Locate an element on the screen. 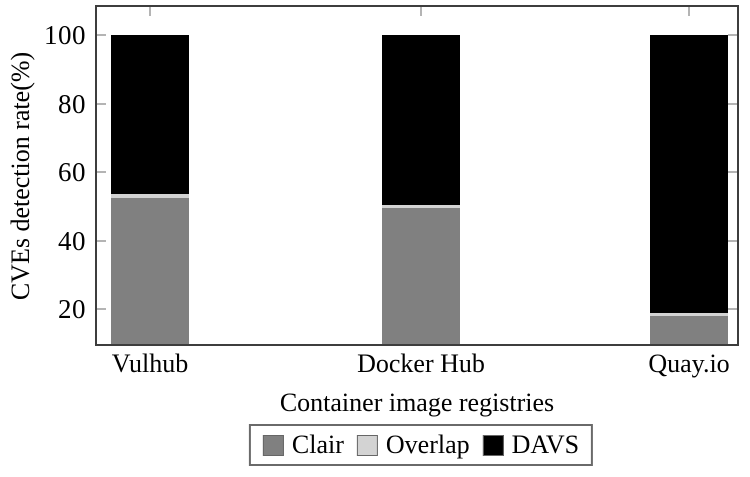 Image resolution: width=750 pixels, height=477 pixels. legend-swatch-clair is located at coordinates (273, 445).